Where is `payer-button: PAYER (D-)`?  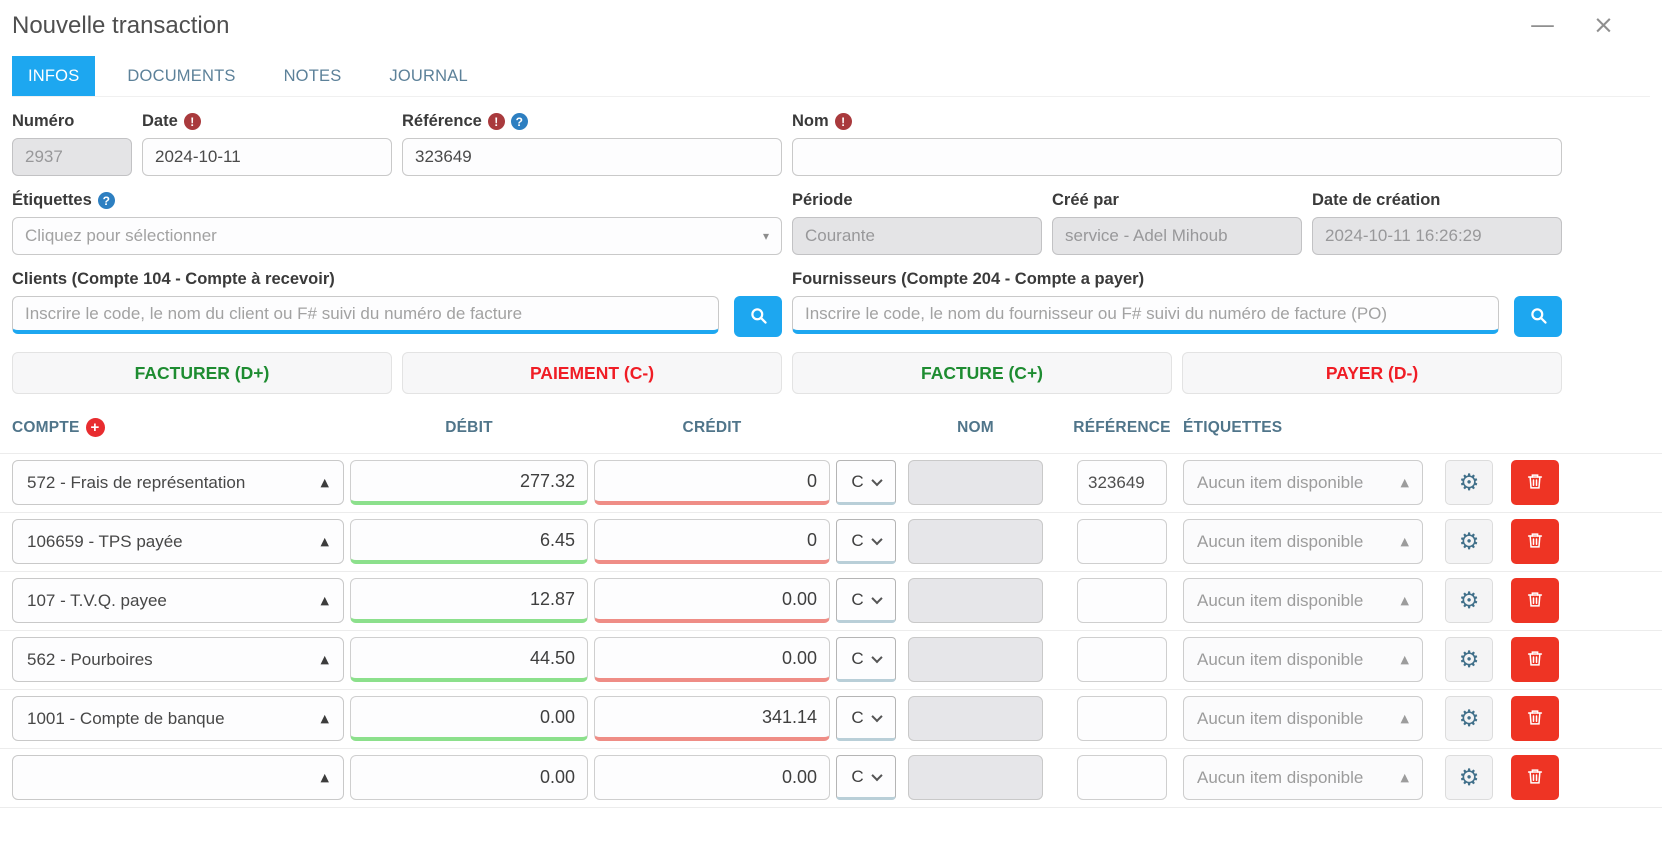 payer-button: PAYER (D-) is located at coordinates (1372, 373).